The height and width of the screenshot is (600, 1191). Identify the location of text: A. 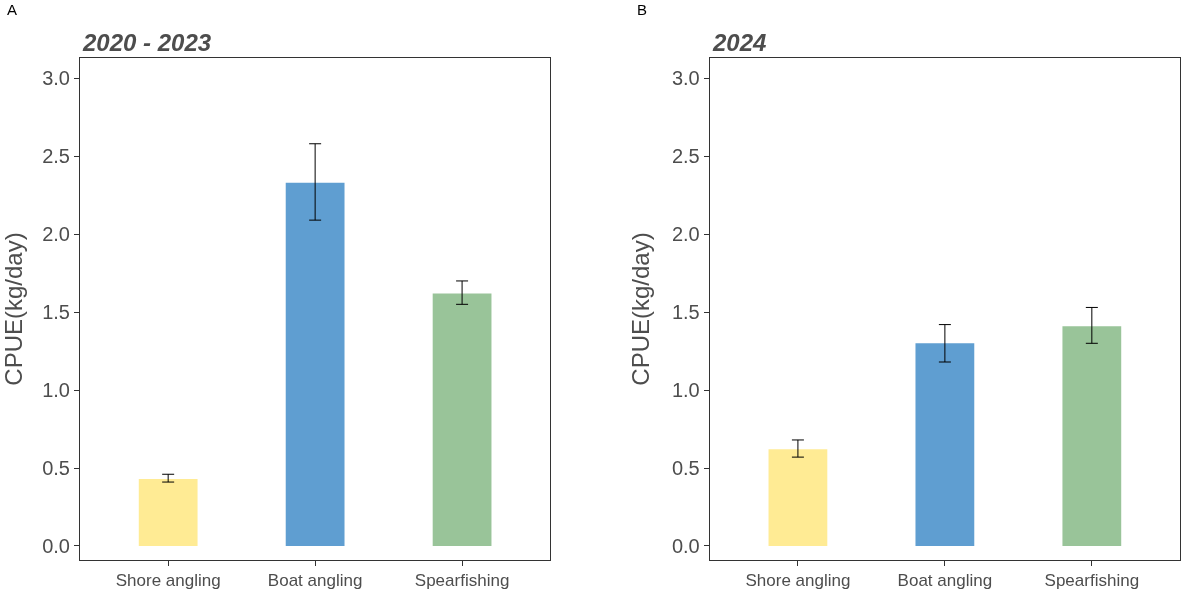
(12, 9).